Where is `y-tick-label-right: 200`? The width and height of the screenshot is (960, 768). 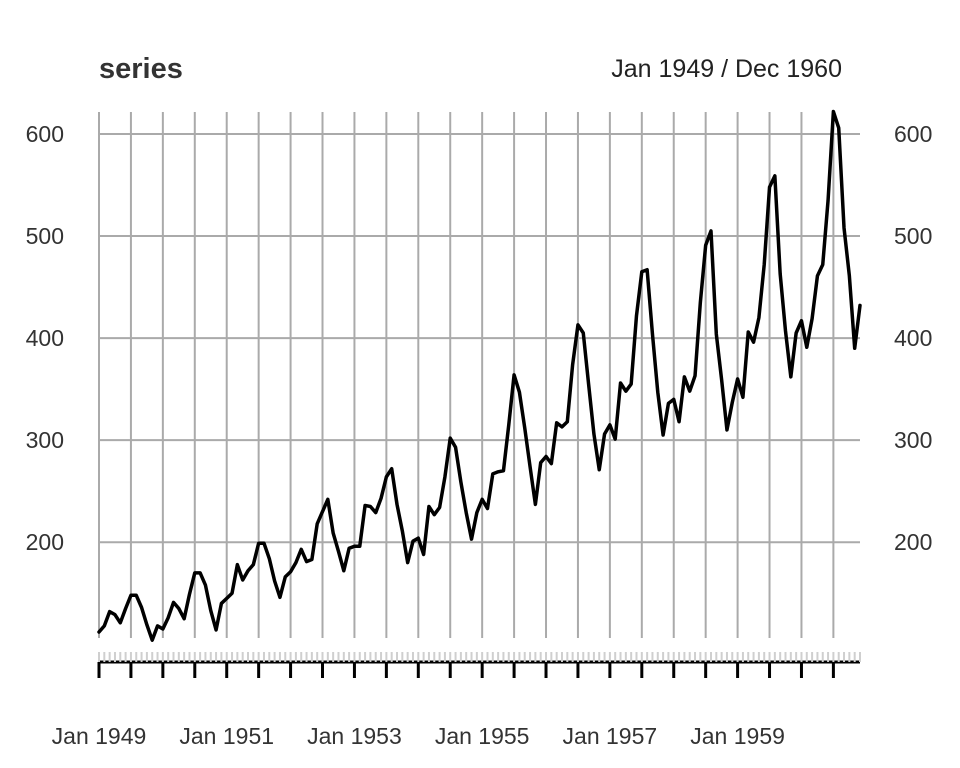
y-tick-label-right: 200 is located at coordinates (913, 542).